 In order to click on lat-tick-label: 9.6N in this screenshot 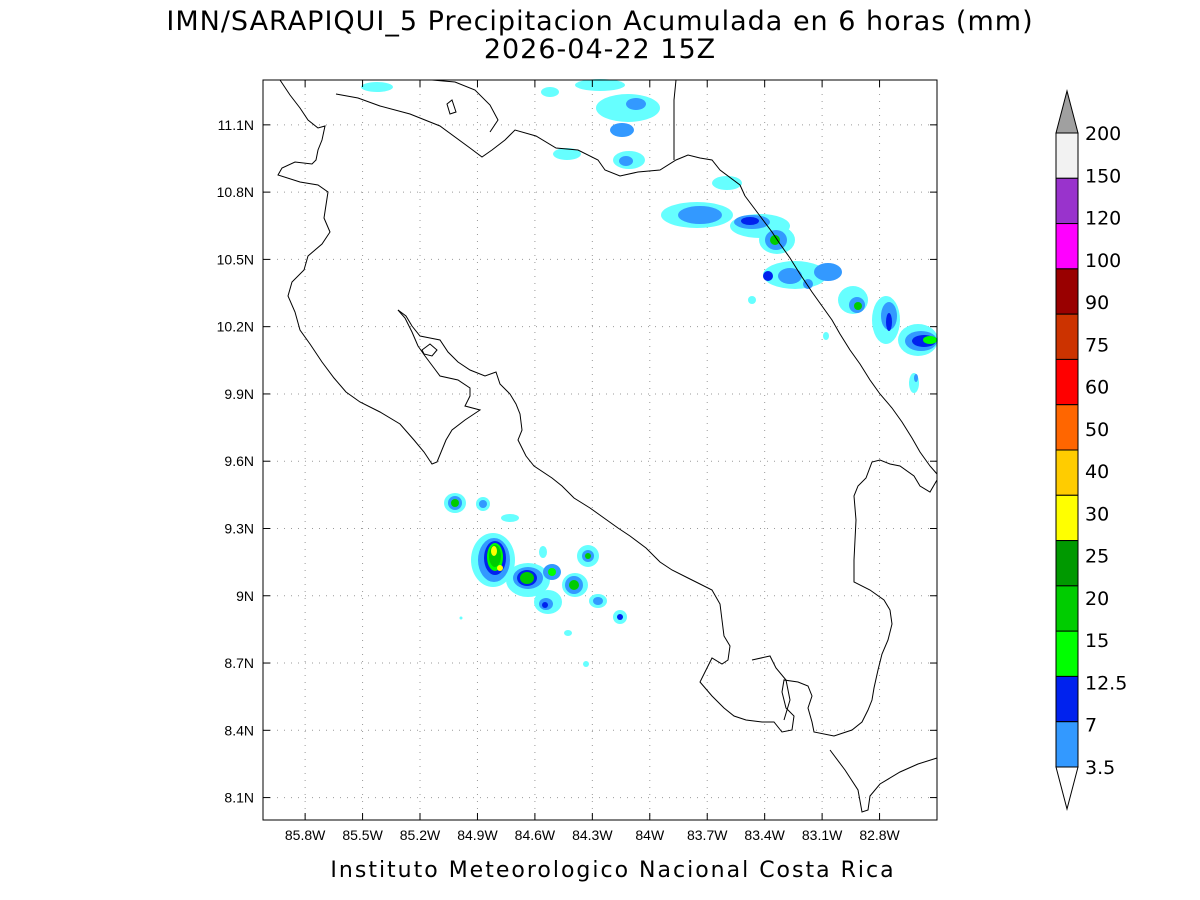, I will do `click(239, 461)`.